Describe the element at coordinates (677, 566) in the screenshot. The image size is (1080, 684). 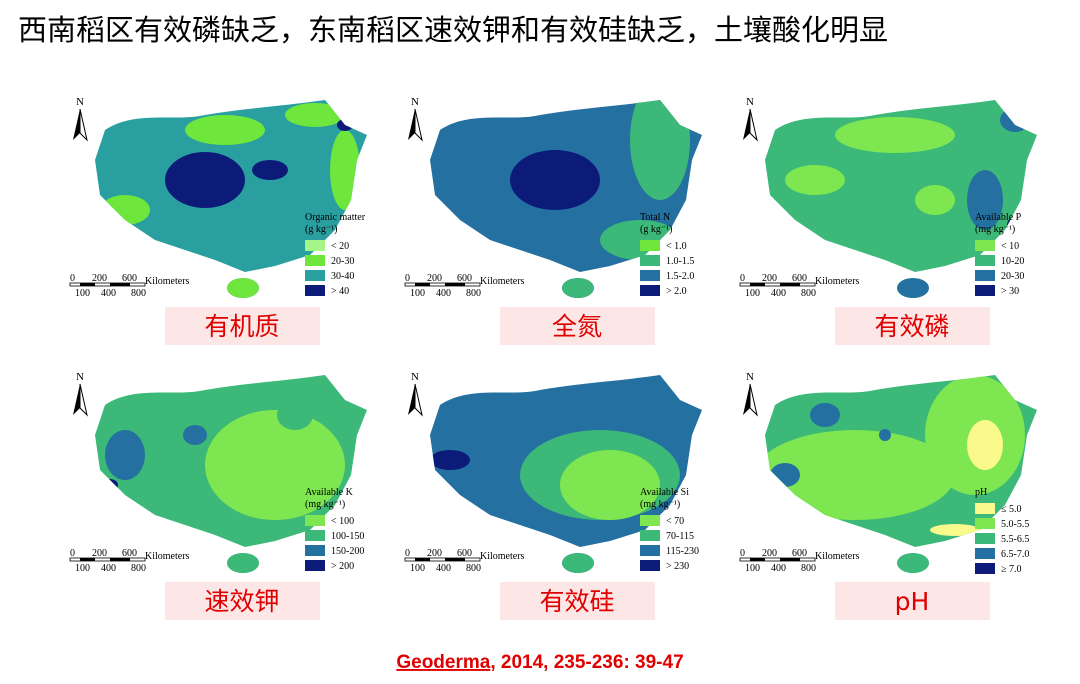
I see `legend-label: > 230` at that location.